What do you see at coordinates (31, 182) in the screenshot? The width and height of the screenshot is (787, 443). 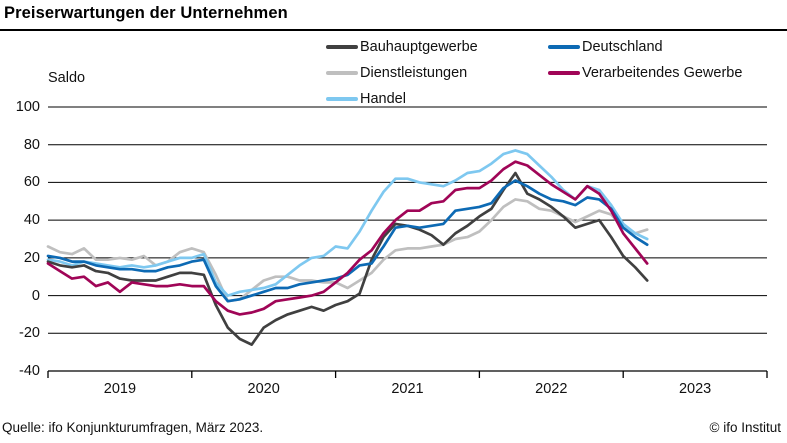 I see `y-tick-label: 60` at bounding box center [31, 182].